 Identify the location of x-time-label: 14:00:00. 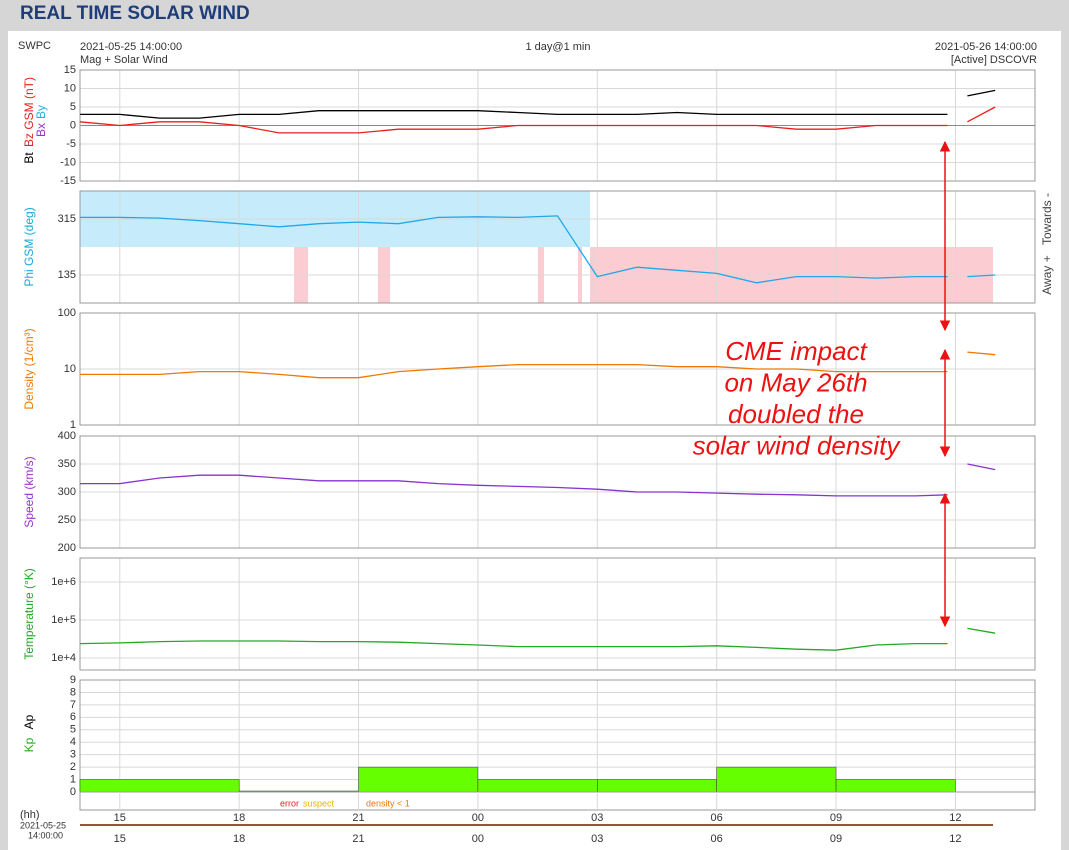
(45, 835).